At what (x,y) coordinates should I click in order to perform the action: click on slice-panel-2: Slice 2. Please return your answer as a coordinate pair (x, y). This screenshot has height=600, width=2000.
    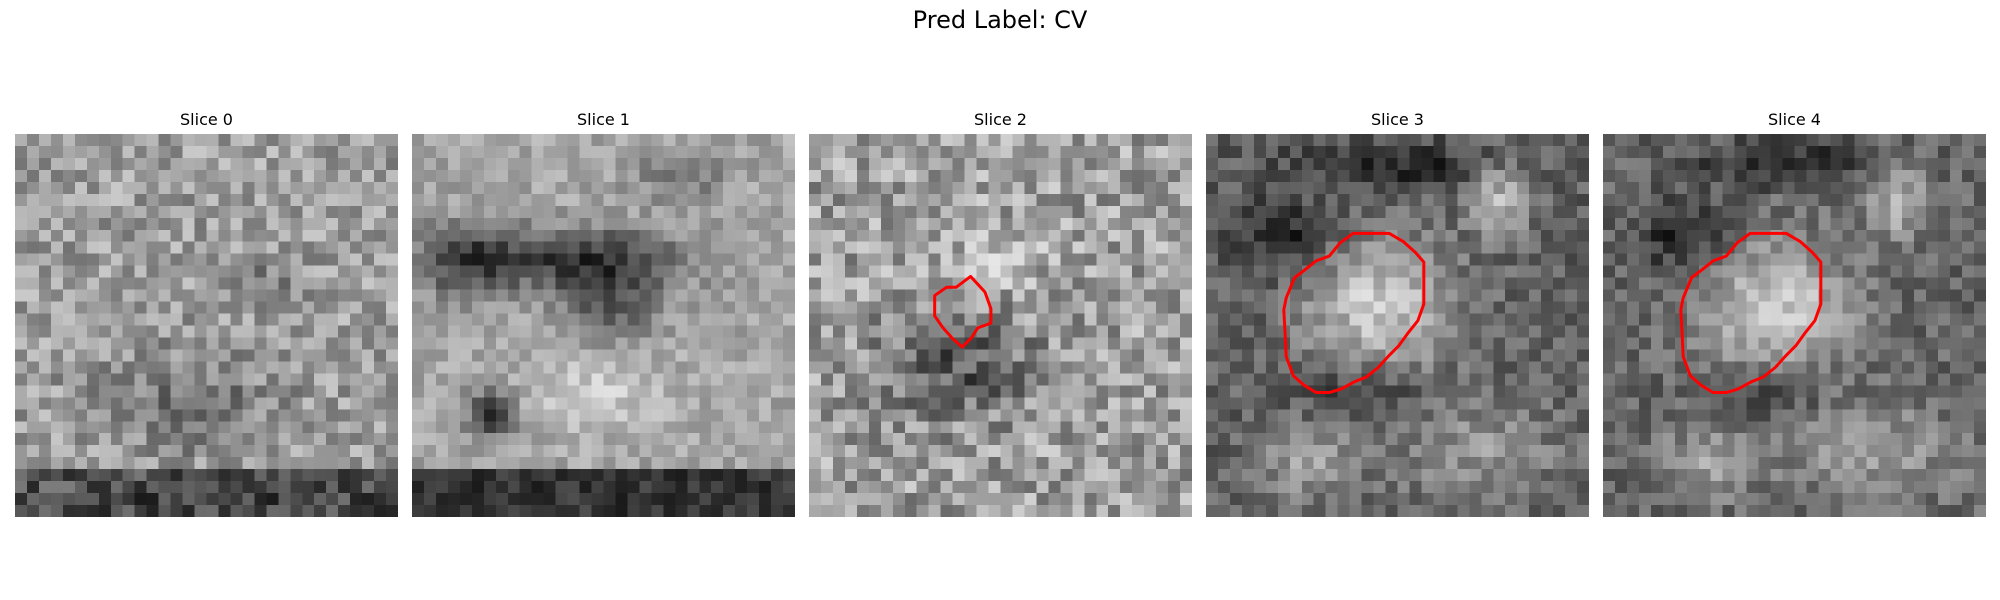
    Looking at the image, I should click on (1000, 312).